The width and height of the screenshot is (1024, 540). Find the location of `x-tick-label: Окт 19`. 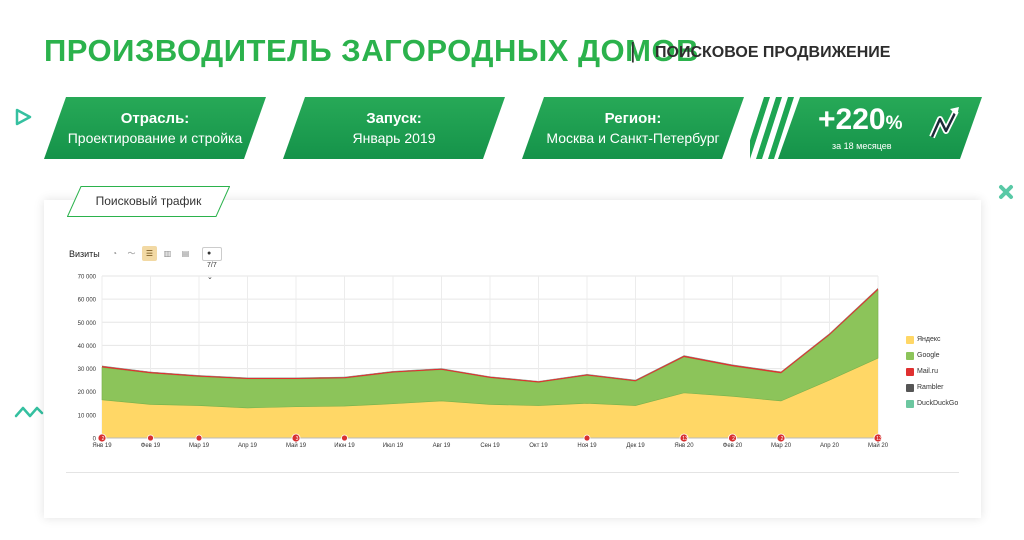

x-tick-label: Окт 19 is located at coordinates (538, 446).